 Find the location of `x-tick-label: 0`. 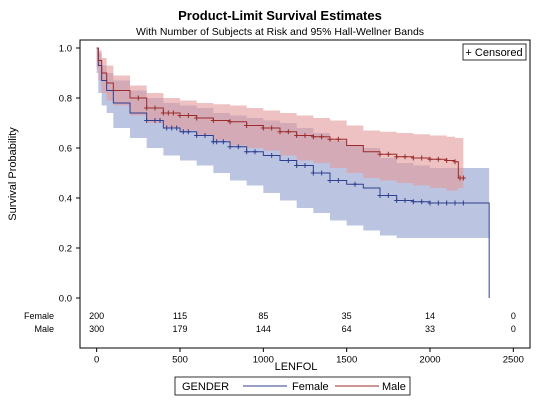

x-tick-label: 0 is located at coordinates (96, 359).